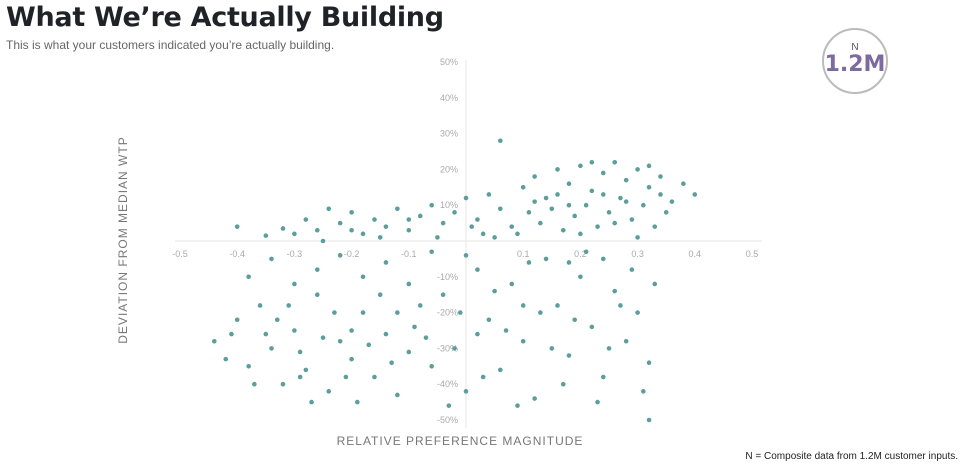 This screenshot has height=469, width=966. Describe the element at coordinates (449, 205) in the screenshot. I see `y-tick-label: 10%` at that location.